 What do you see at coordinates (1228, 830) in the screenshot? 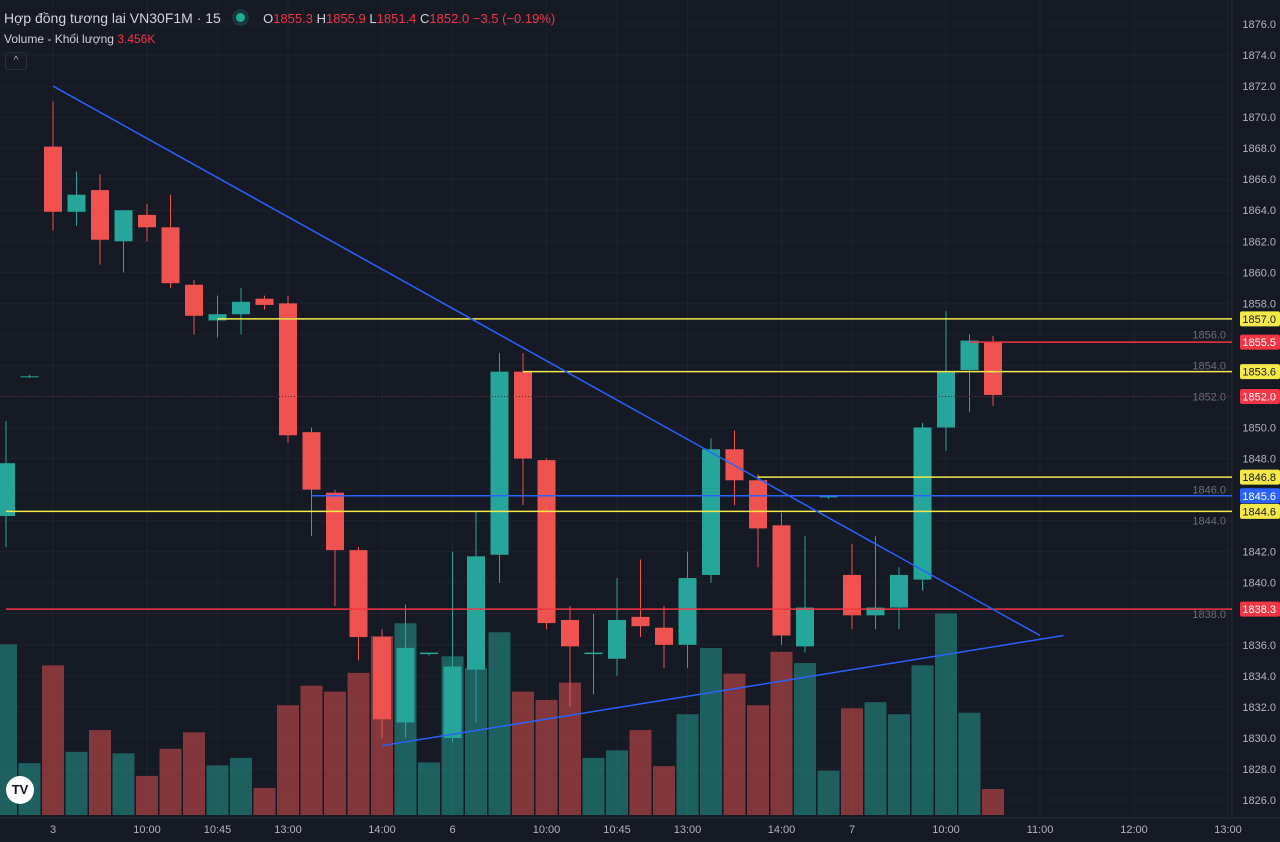
I see `time-tick-label: 13:00` at bounding box center [1228, 830].